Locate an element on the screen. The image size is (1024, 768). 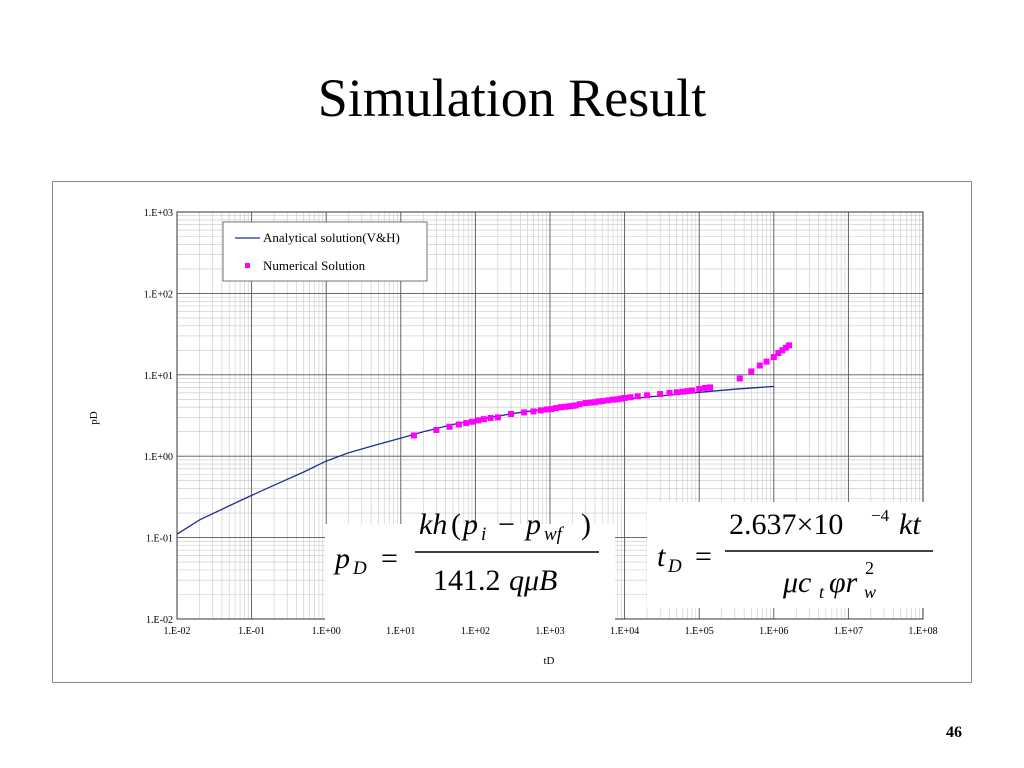
x-tick-label: 1.E+03 is located at coordinates (549, 631).